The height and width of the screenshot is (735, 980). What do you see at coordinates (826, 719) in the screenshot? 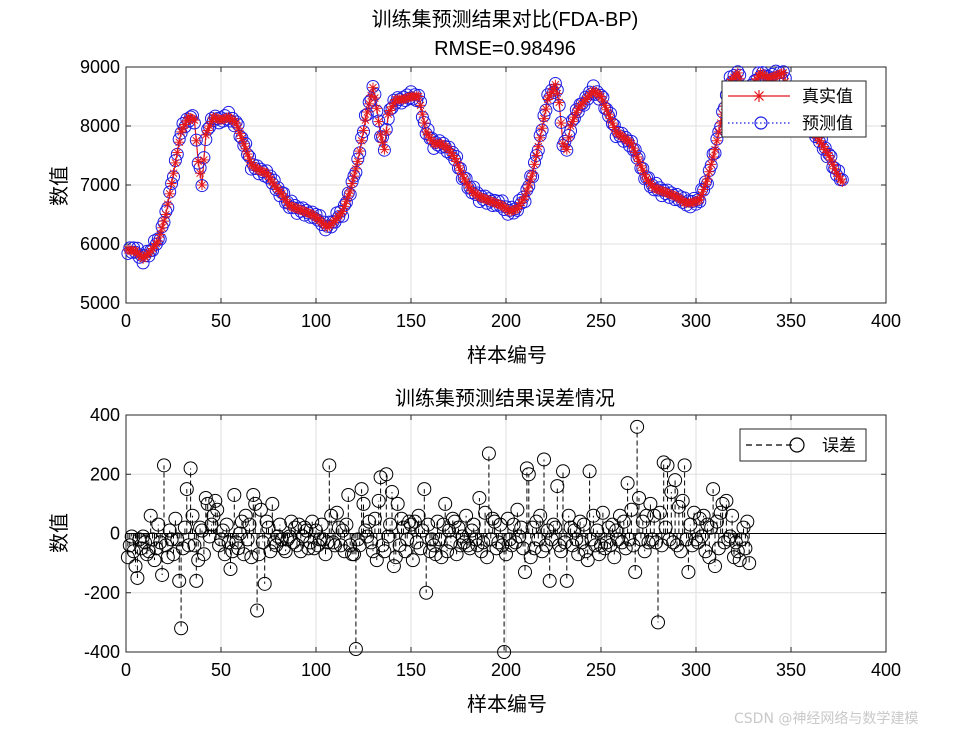
I see `watermark-text: CSDN @神经网络与数学建模` at bounding box center [826, 719].